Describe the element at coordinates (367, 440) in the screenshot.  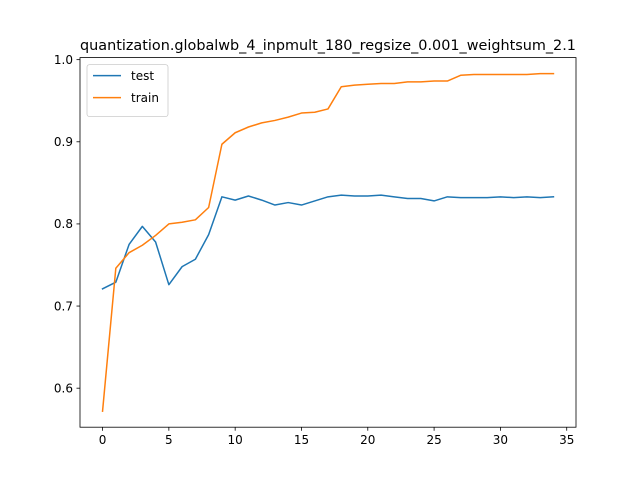
I see `x-tick-label: 20` at that location.